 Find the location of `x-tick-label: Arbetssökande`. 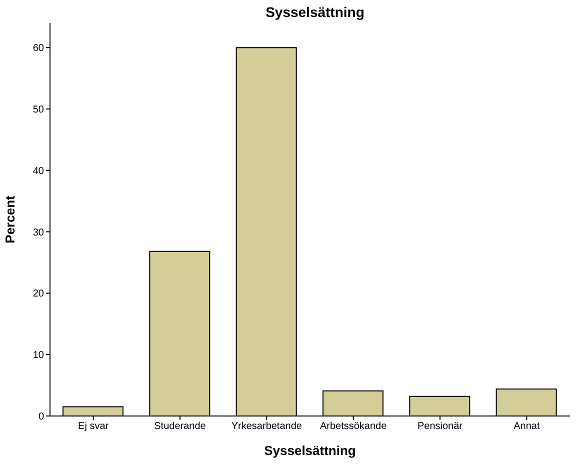

x-tick-label: Arbetssökande is located at coordinates (354, 426).